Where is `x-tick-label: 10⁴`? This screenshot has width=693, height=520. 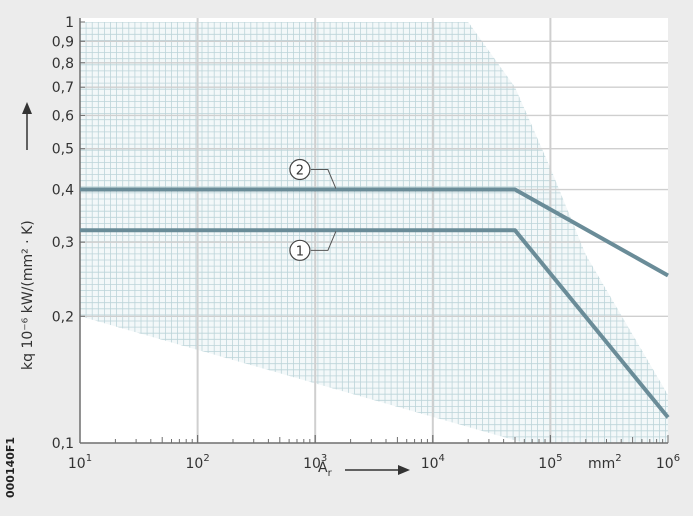 x-tick-label: 10⁴ is located at coordinates (433, 462).